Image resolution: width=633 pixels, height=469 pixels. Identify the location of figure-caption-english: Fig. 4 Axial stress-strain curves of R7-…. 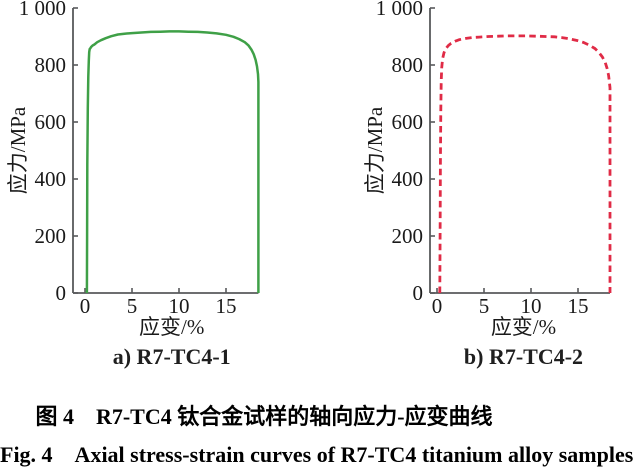
(316, 454).